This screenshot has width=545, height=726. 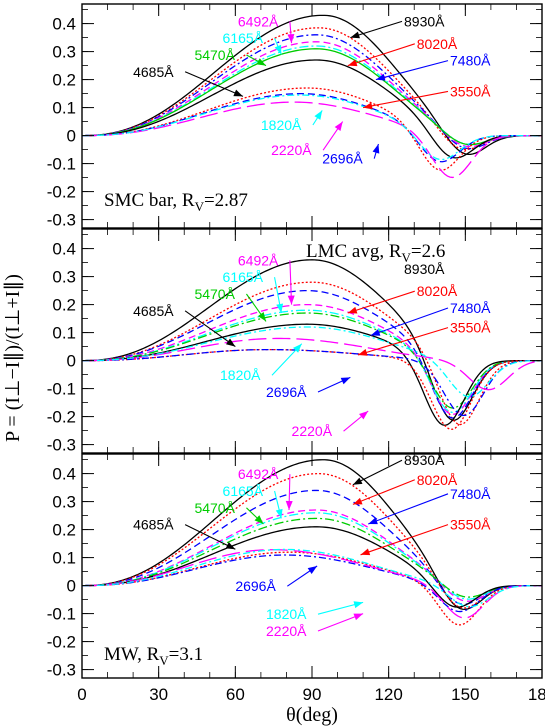 I want to click on x-tick-label: 30, so click(x=158, y=694).